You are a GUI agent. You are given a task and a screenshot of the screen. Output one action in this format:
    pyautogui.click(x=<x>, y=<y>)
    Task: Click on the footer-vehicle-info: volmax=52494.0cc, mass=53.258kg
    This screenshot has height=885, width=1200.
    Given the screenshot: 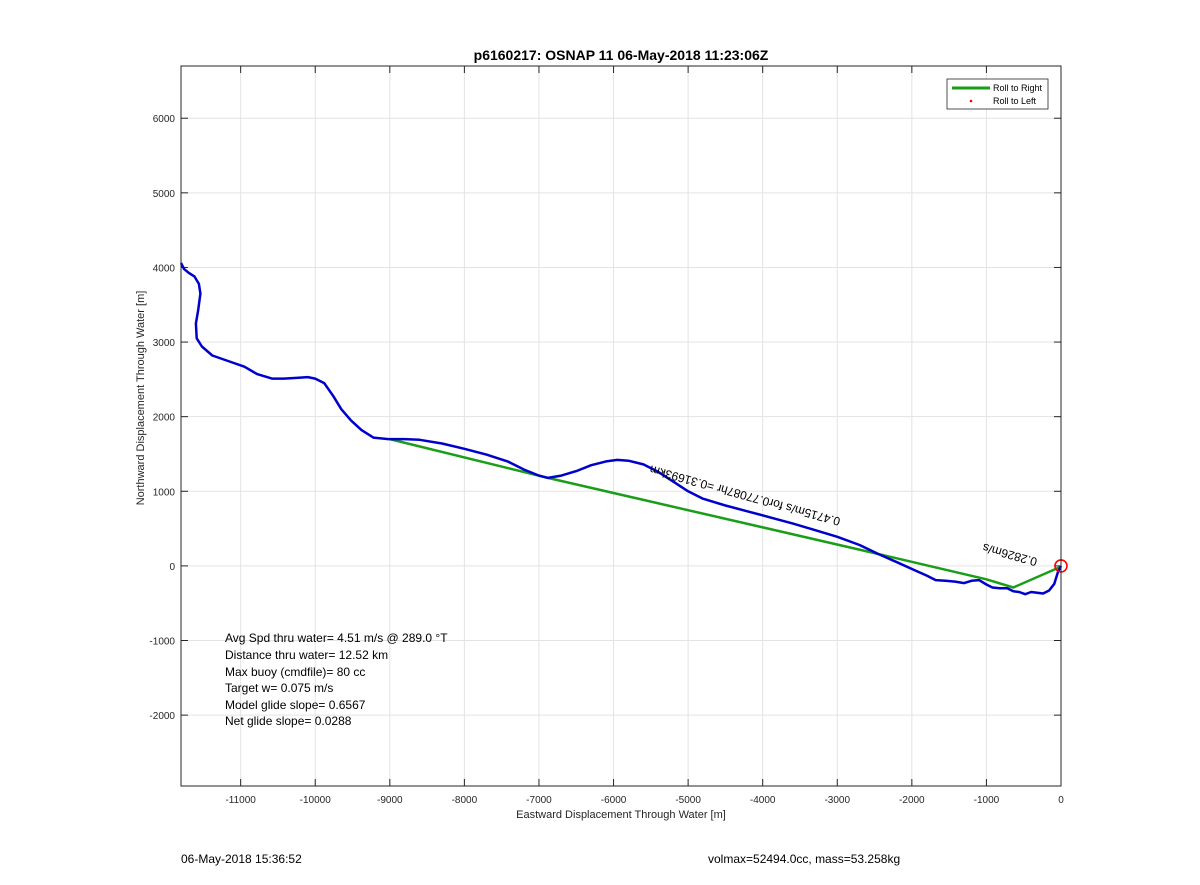 What is the action you would take?
    pyautogui.click(x=804, y=859)
    